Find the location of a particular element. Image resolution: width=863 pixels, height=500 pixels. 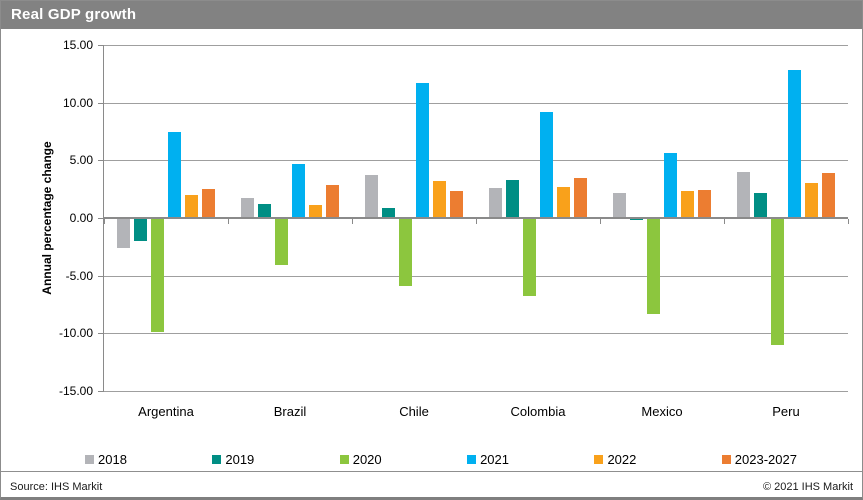

gridline--10-00 is located at coordinates (476, 334).